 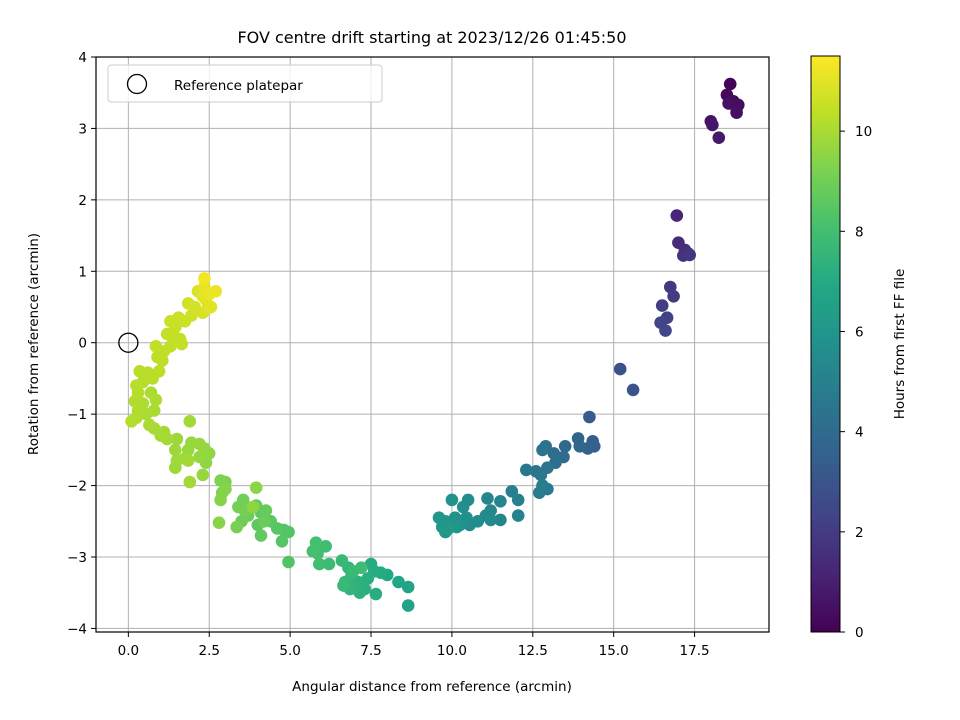 I want to click on colorbar-tick-label: 10, so click(x=863, y=132).